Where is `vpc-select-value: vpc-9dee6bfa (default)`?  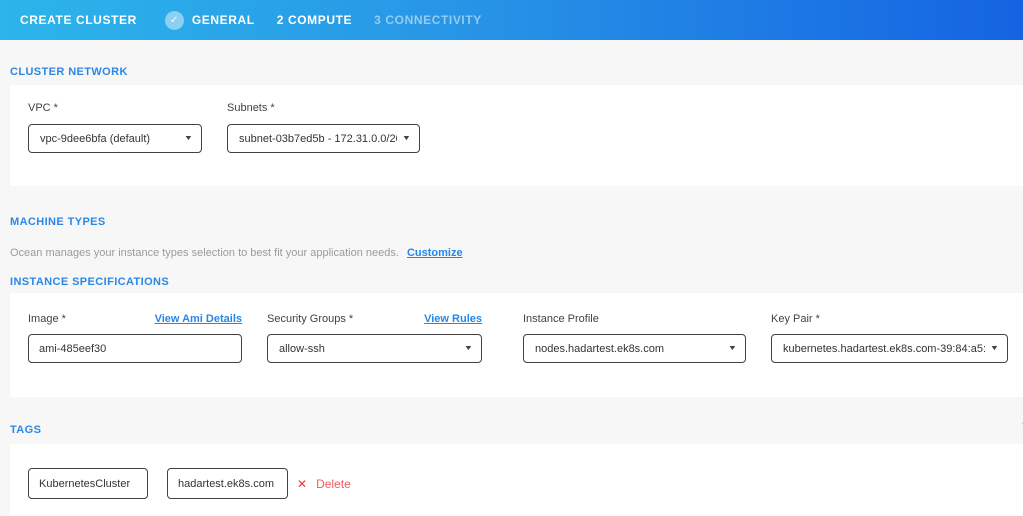 vpc-select-value: vpc-9dee6bfa (default) is located at coordinates (95, 138).